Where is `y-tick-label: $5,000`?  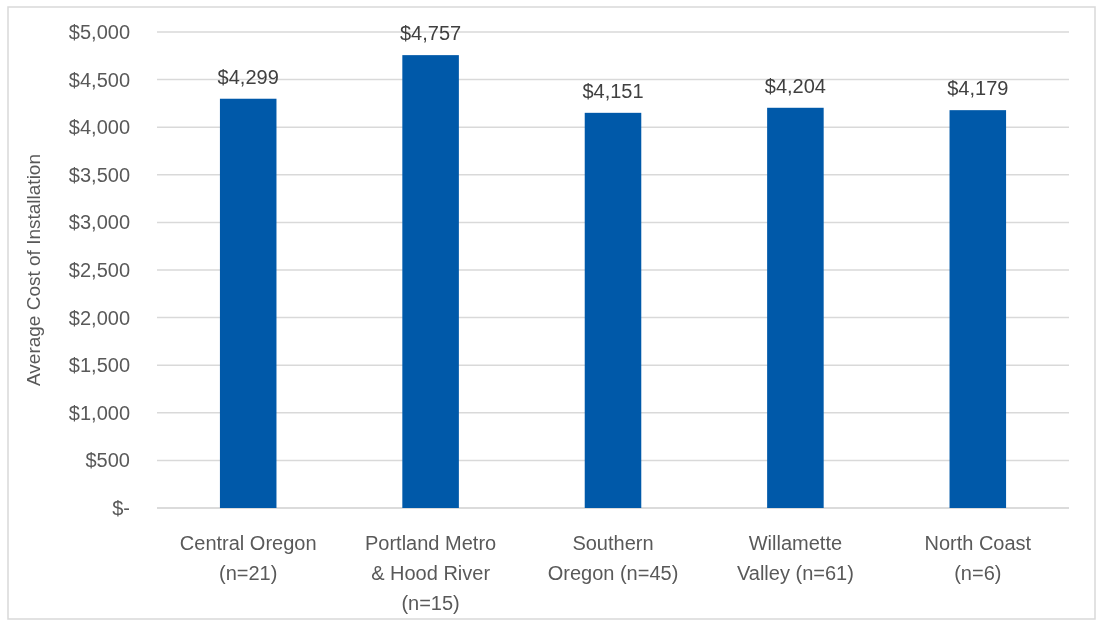 y-tick-label: $5,000 is located at coordinates (99, 32).